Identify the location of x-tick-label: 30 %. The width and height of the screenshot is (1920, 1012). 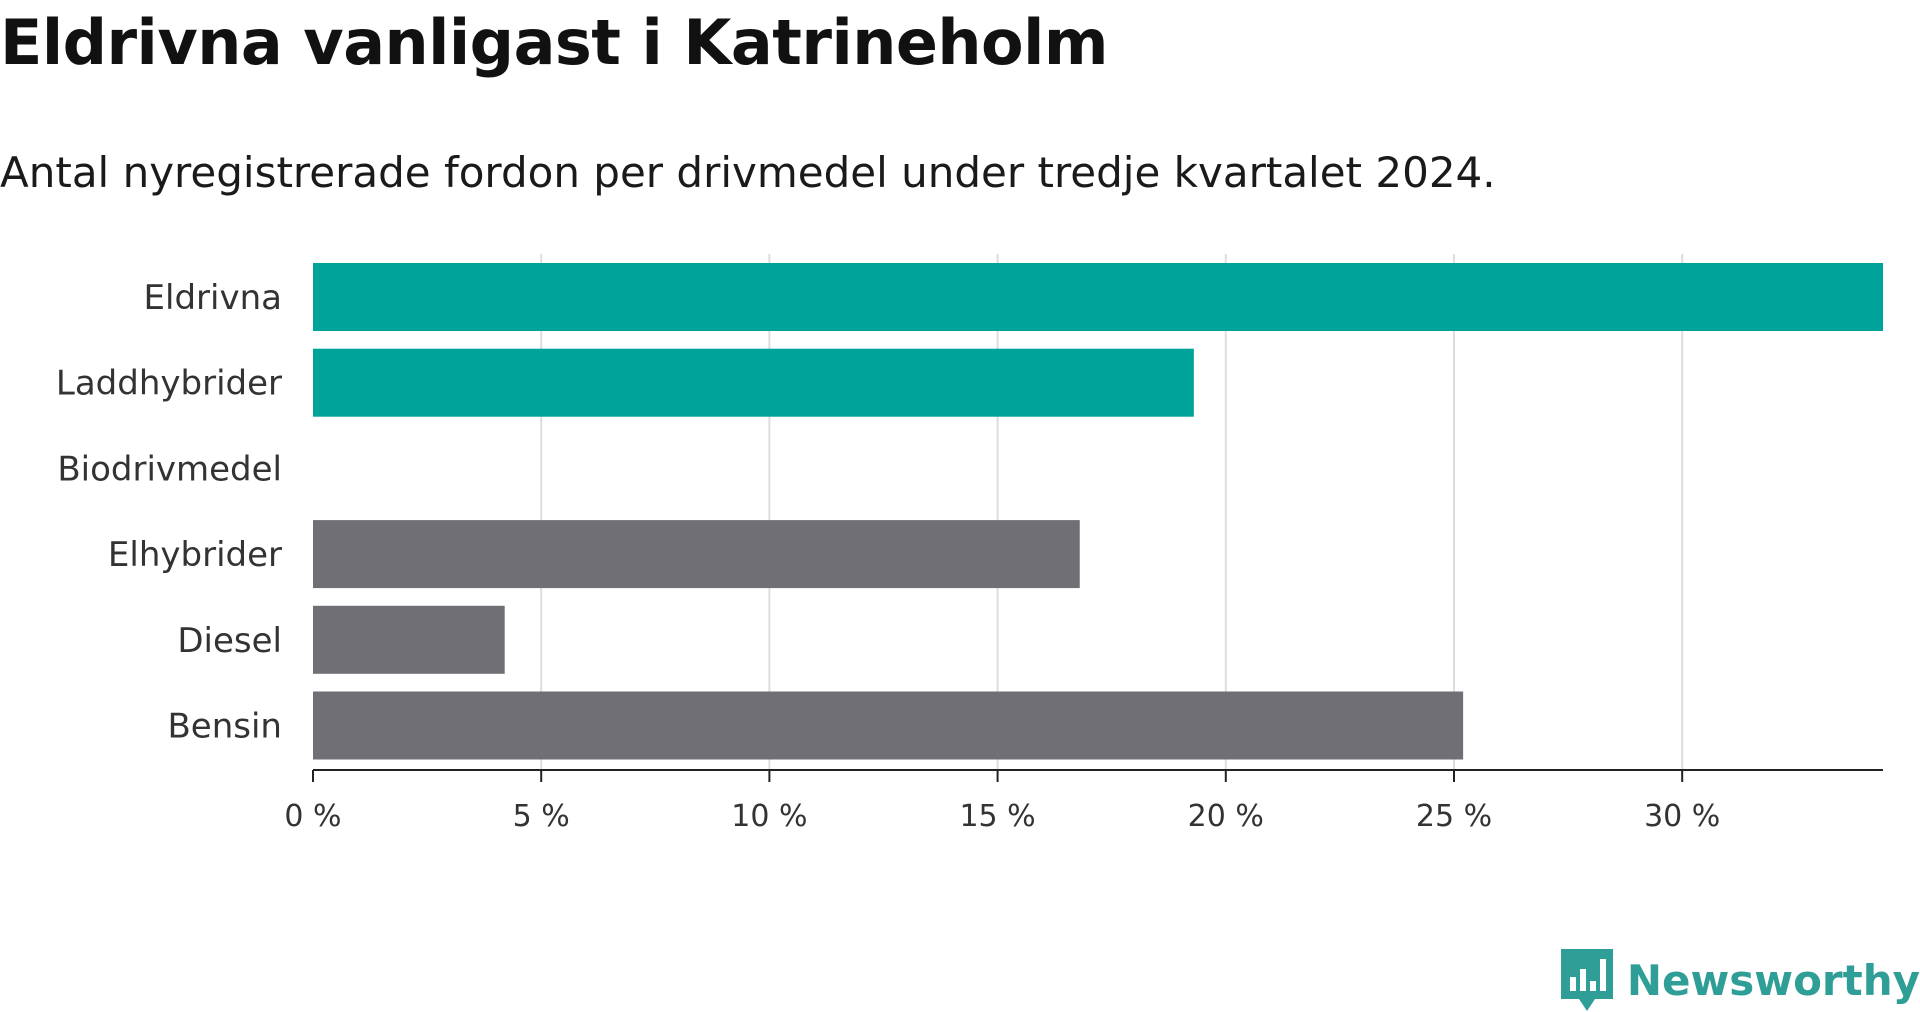
(1682, 816).